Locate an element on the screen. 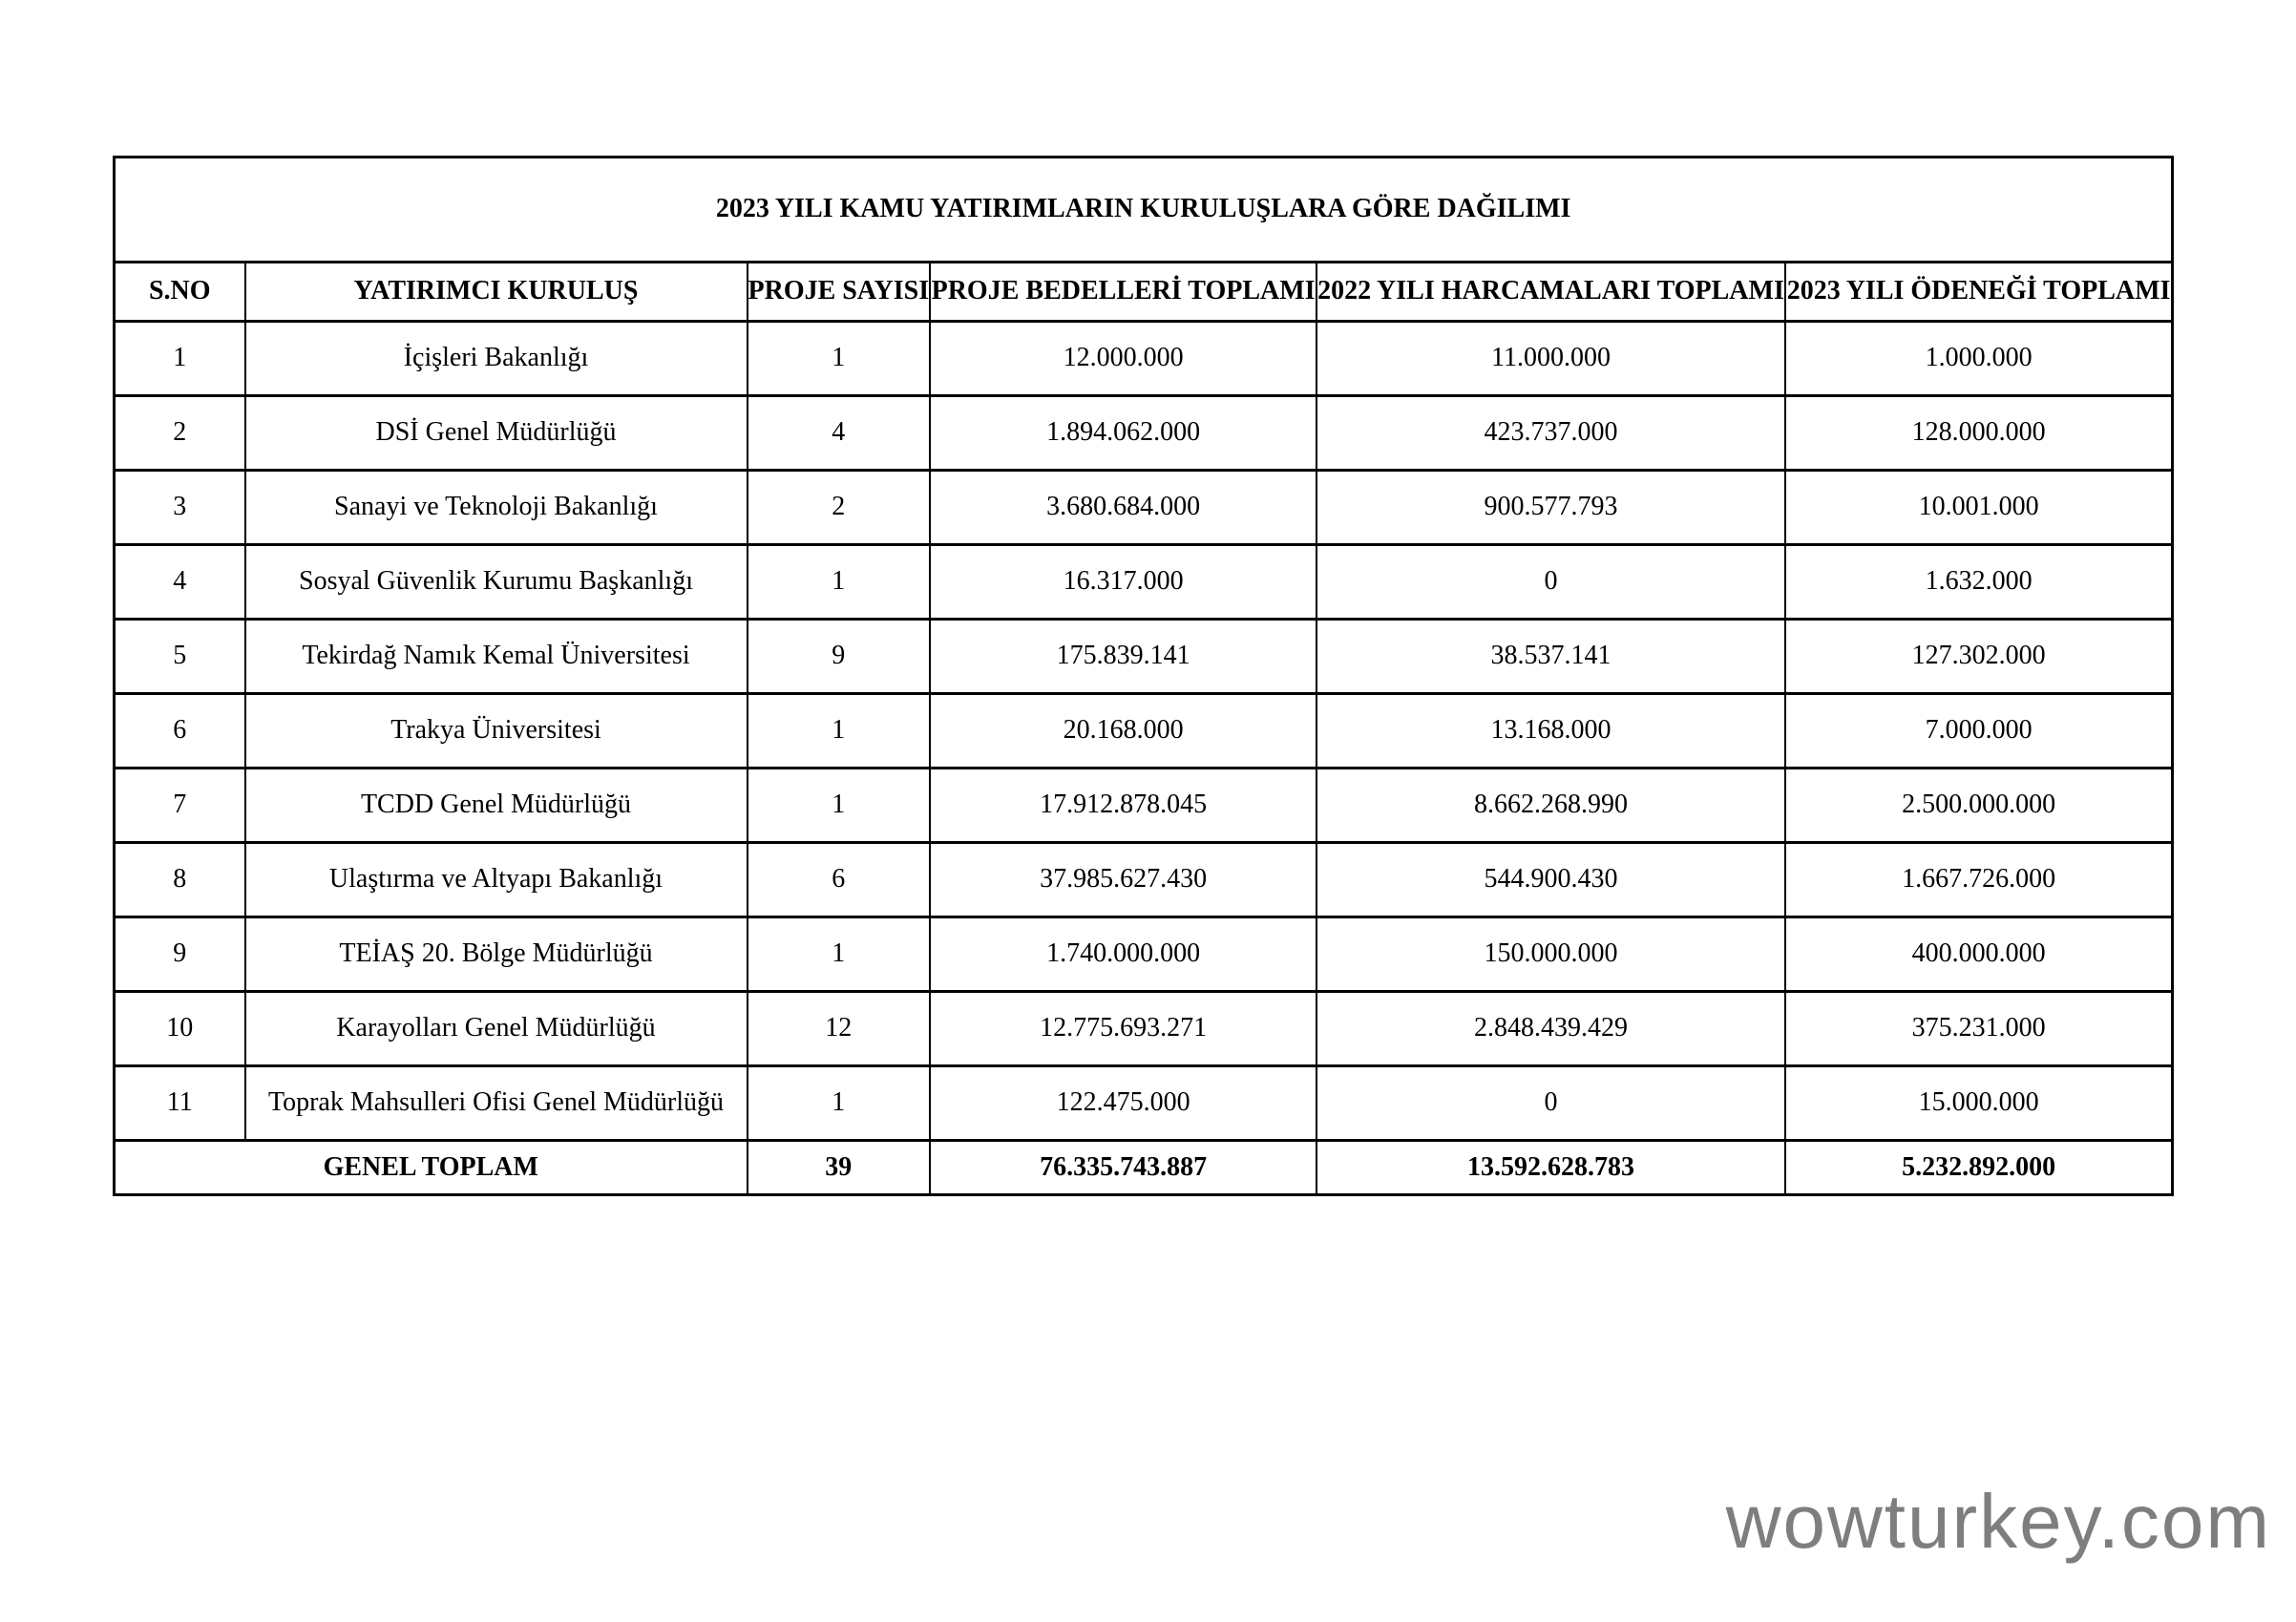 The height and width of the screenshot is (1622, 2296). cell-kurulus: Tekirdağ Namık Kemal Üniversitesi is located at coordinates (496, 656).